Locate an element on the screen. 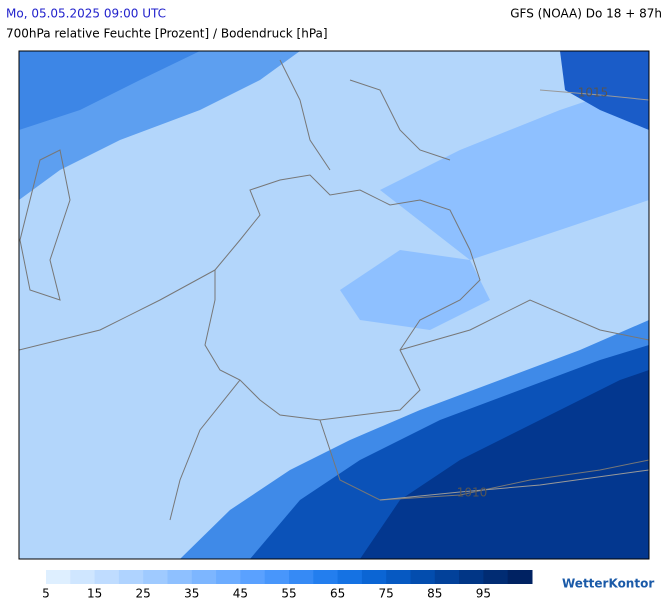 The height and width of the screenshot is (600, 669). legend-tick-label: 25 is located at coordinates (143, 593).